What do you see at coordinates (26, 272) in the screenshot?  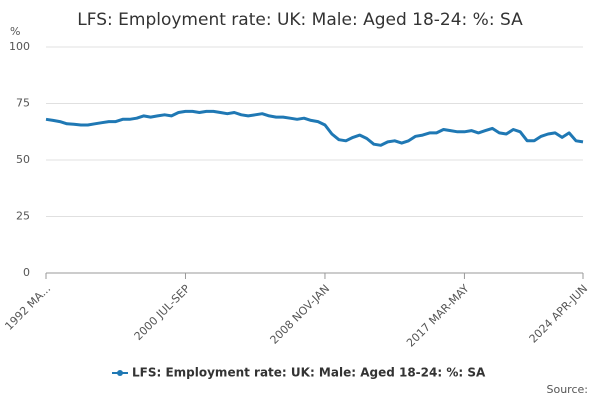 I see `y-tick-label: 0` at bounding box center [26, 272].